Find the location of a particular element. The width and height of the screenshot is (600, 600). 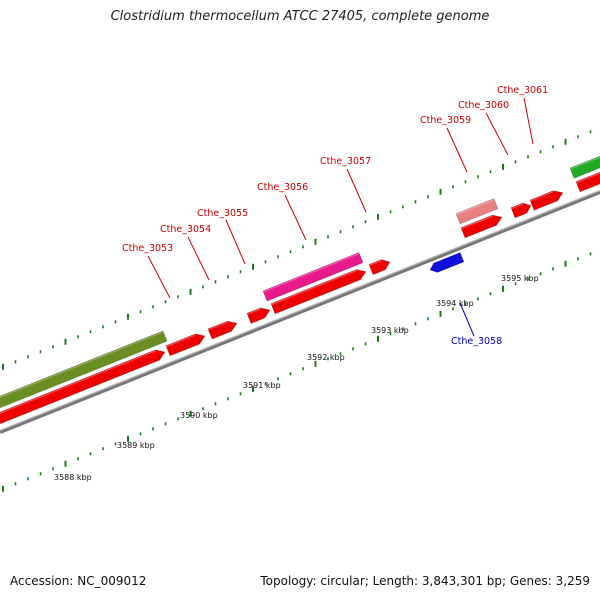

scale-label: 3588 kbp is located at coordinates (73, 477).